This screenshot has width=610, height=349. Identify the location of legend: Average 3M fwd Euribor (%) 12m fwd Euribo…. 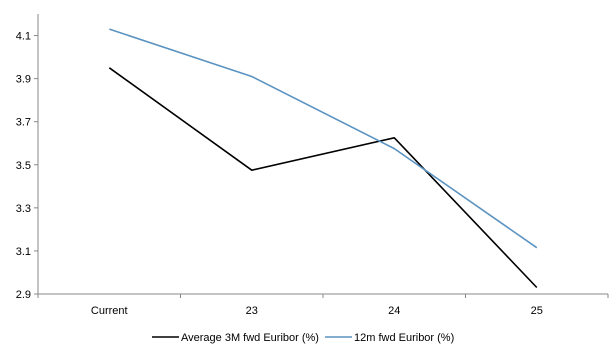
(303, 338).